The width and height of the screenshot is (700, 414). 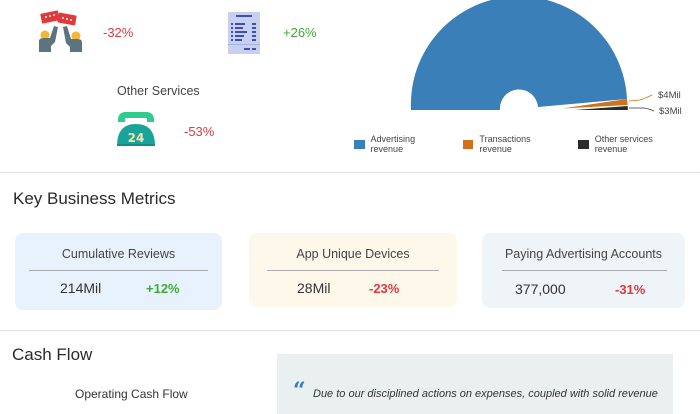 I want to click on transactions-label-leader, so click(x=640, y=98).